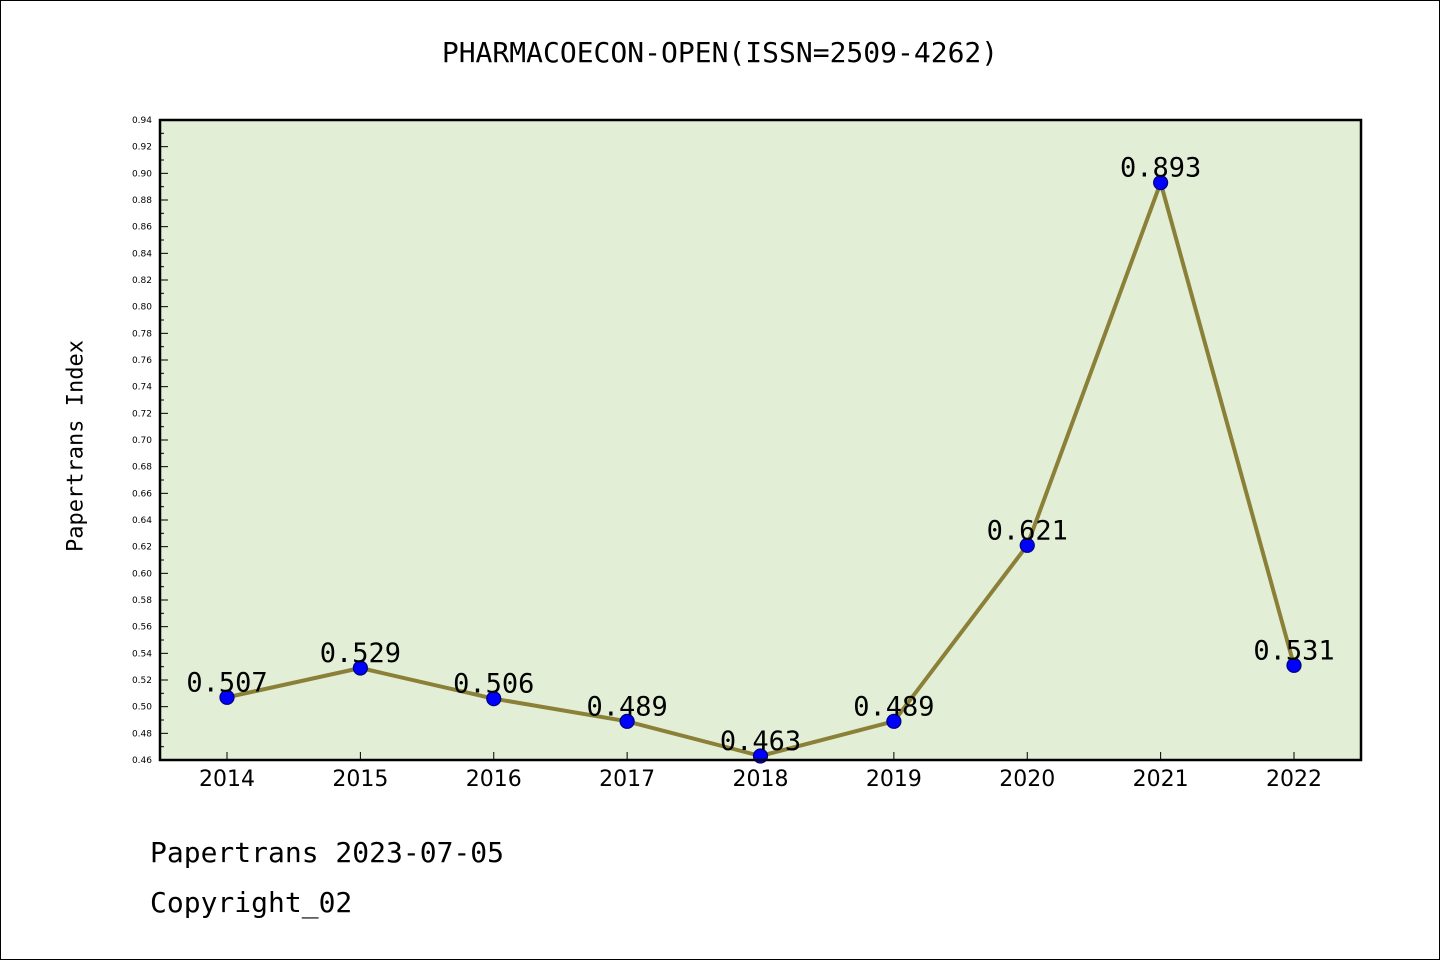  I want to click on x-tick-label: 2014, so click(227, 779).